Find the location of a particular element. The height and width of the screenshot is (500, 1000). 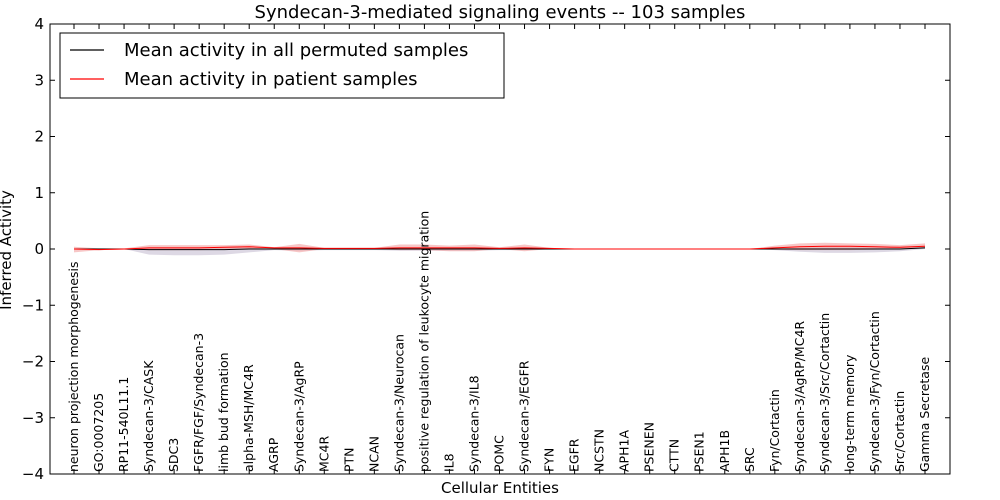

x-tick-label: EGFR is located at coordinates (574, 455).